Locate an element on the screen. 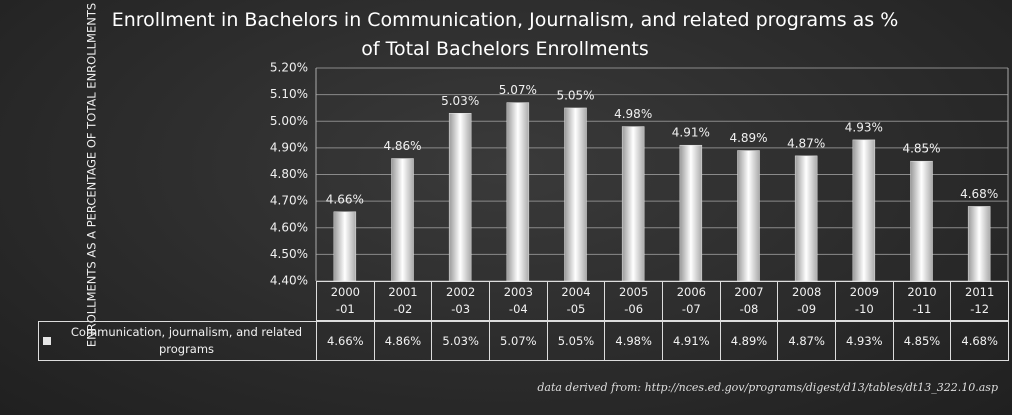 The image size is (1012, 415). value-label: 4.86% is located at coordinates (402, 146).